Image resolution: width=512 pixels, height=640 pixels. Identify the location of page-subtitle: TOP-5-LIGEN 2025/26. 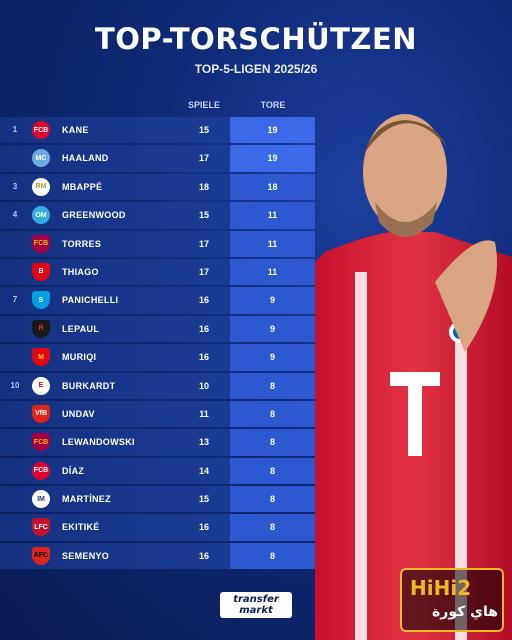
(256, 69).